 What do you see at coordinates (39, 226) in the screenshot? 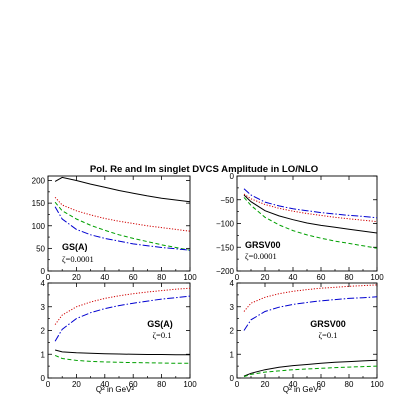
I see `y-tick-label: 100` at bounding box center [39, 226].